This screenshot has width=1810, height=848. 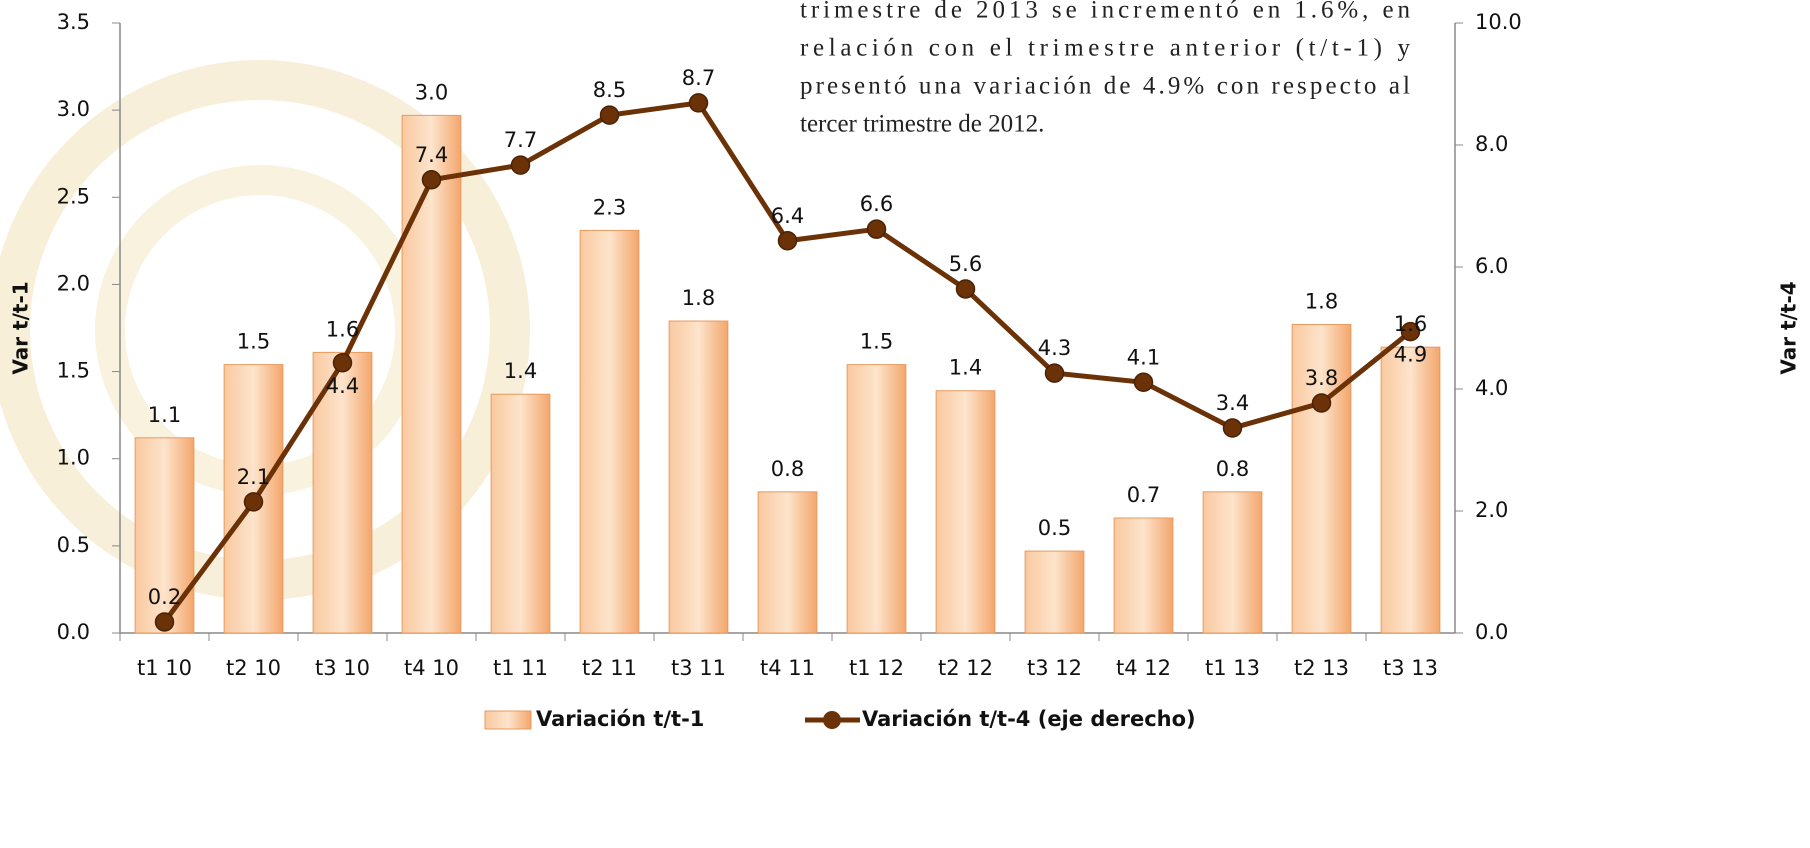 I want to click on x-tick-label: t2 13, so click(x=1321, y=668).